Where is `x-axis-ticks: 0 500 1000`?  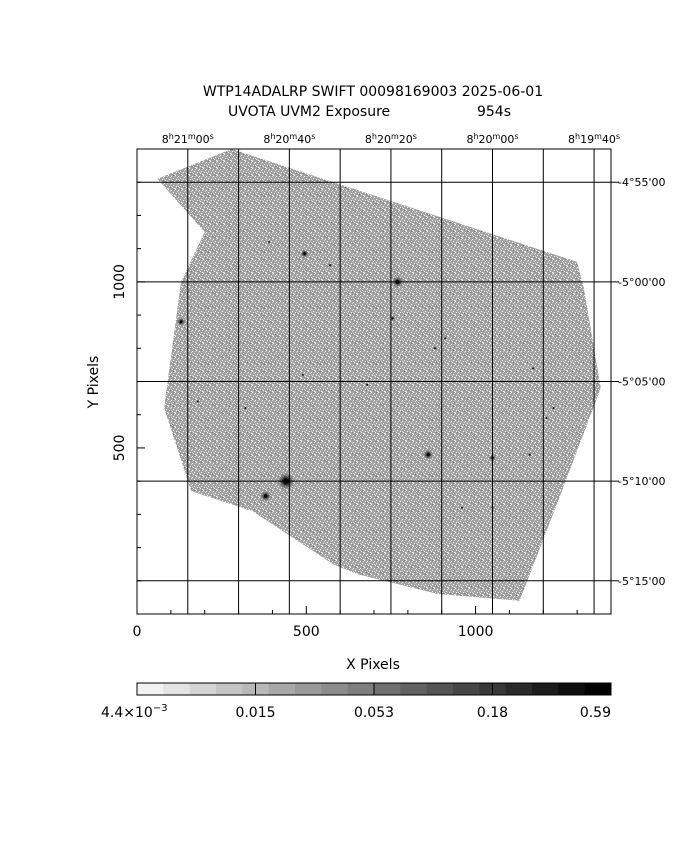 x-axis-ticks: 0 500 1000 is located at coordinates (372, 623).